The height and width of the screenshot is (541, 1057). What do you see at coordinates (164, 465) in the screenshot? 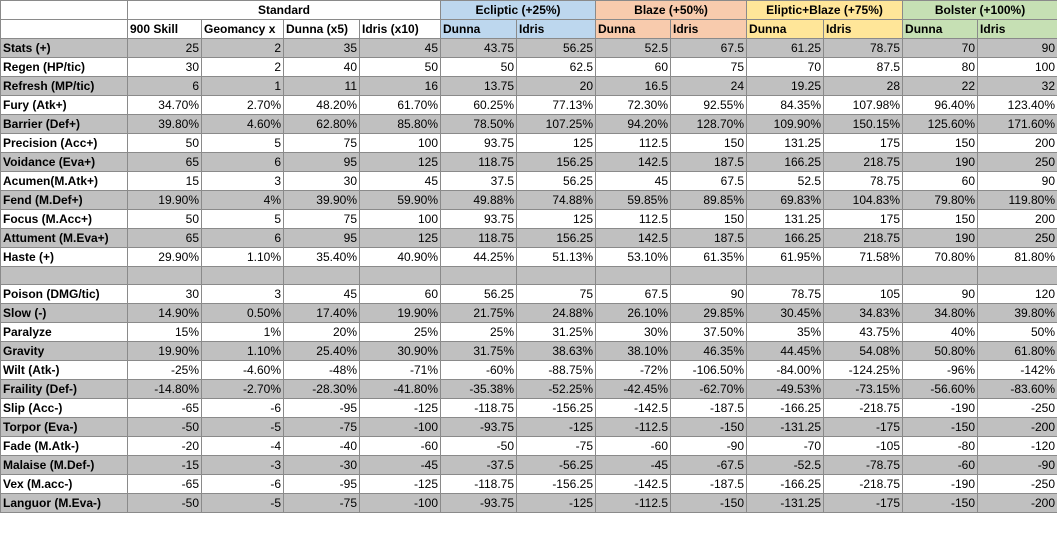
I see `table-cell: -15` at bounding box center [164, 465].